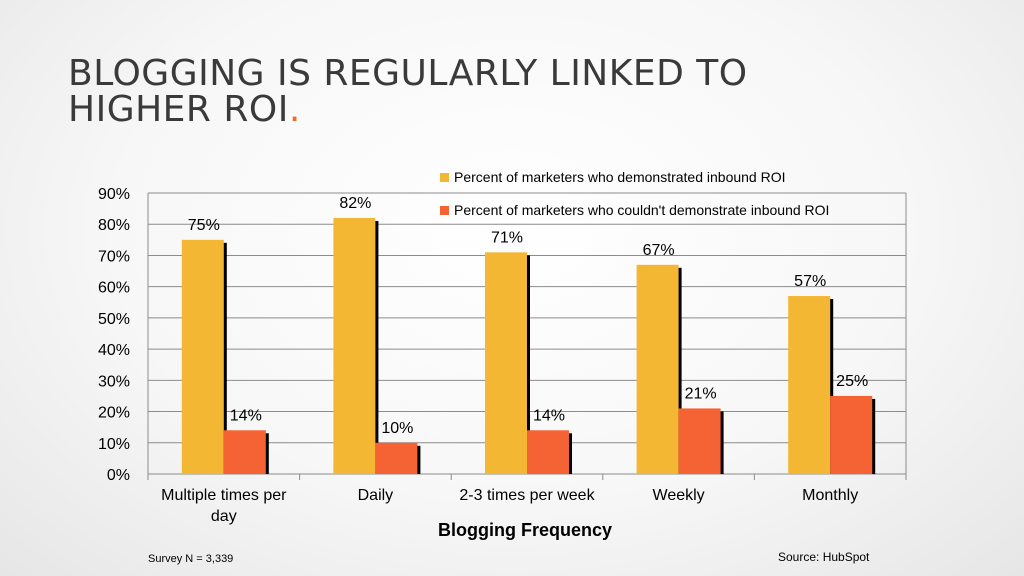  Describe the element at coordinates (114, 413) in the screenshot. I see `y-tick-label: 20%` at that location.